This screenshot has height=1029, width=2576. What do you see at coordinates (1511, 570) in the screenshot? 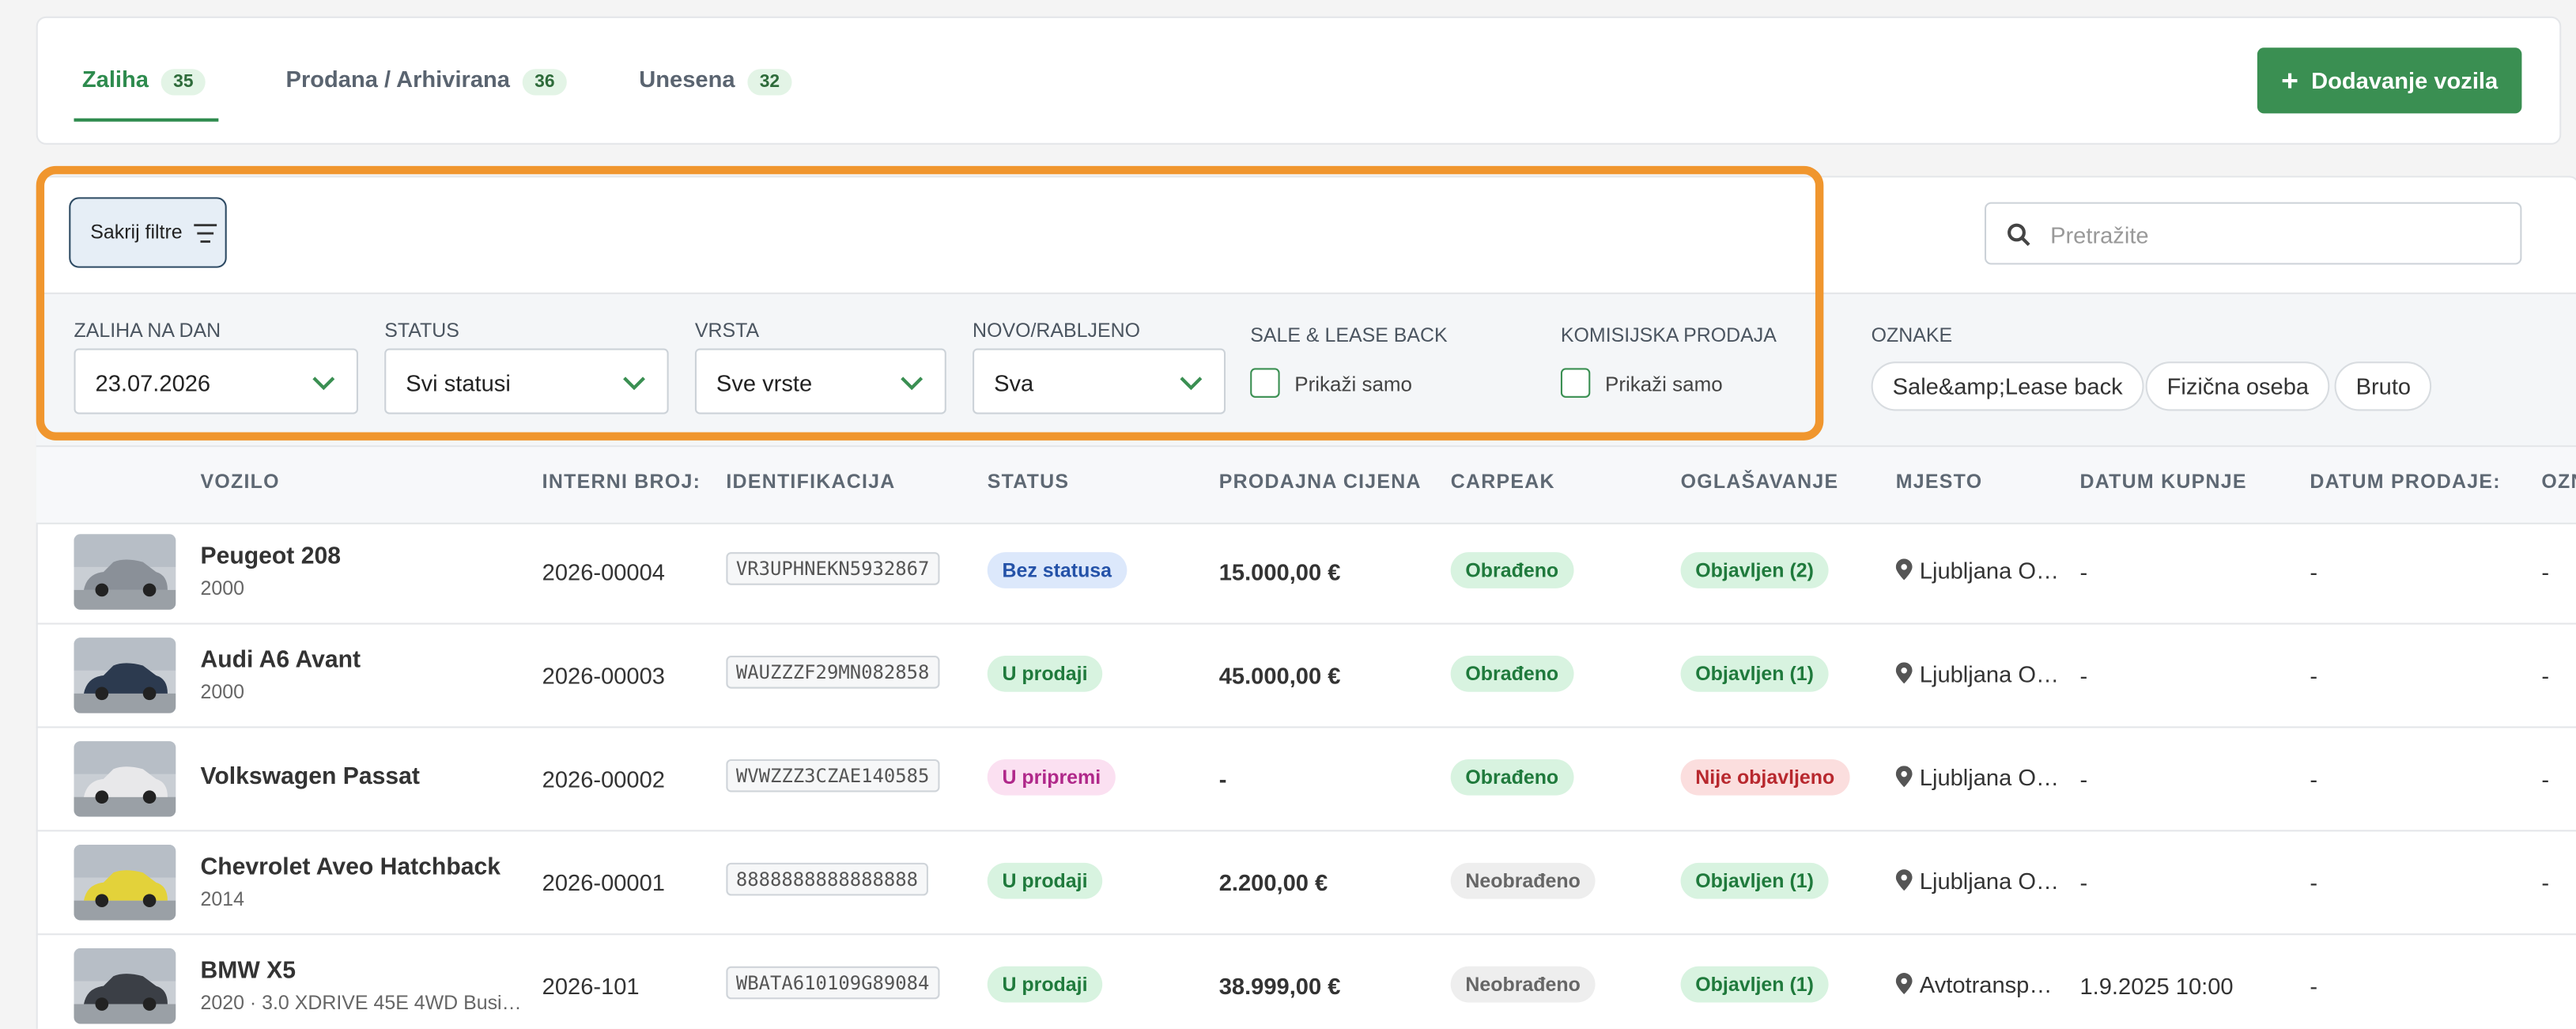
I see `carpeak-cell: Obrađeno` at bounding box center [1511, 570].